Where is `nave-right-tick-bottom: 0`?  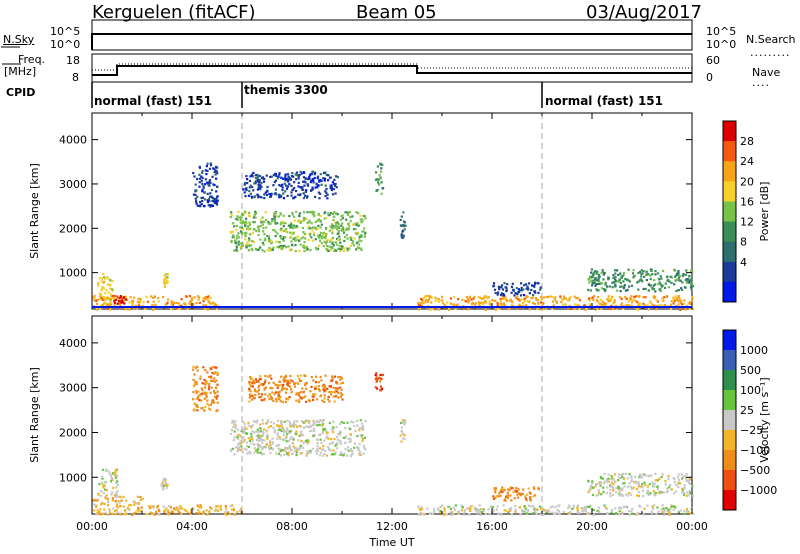
nave-right-tick-bottom: 0 is located at coordinates (709, 77).